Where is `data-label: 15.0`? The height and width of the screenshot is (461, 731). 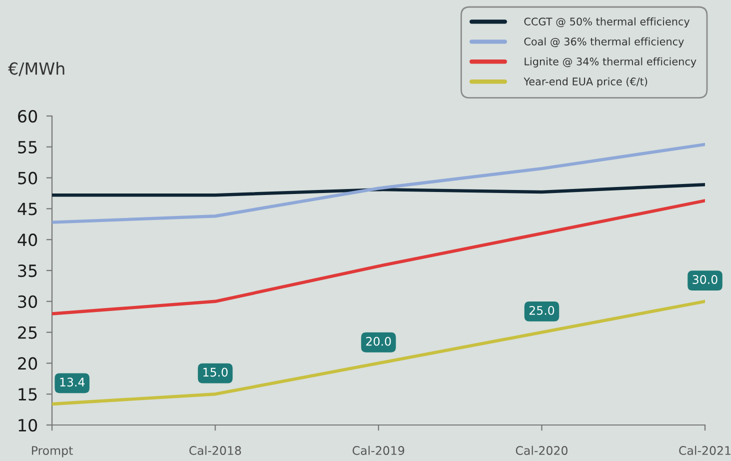
data-label: 15.0 is located at coordinates (215, 372).